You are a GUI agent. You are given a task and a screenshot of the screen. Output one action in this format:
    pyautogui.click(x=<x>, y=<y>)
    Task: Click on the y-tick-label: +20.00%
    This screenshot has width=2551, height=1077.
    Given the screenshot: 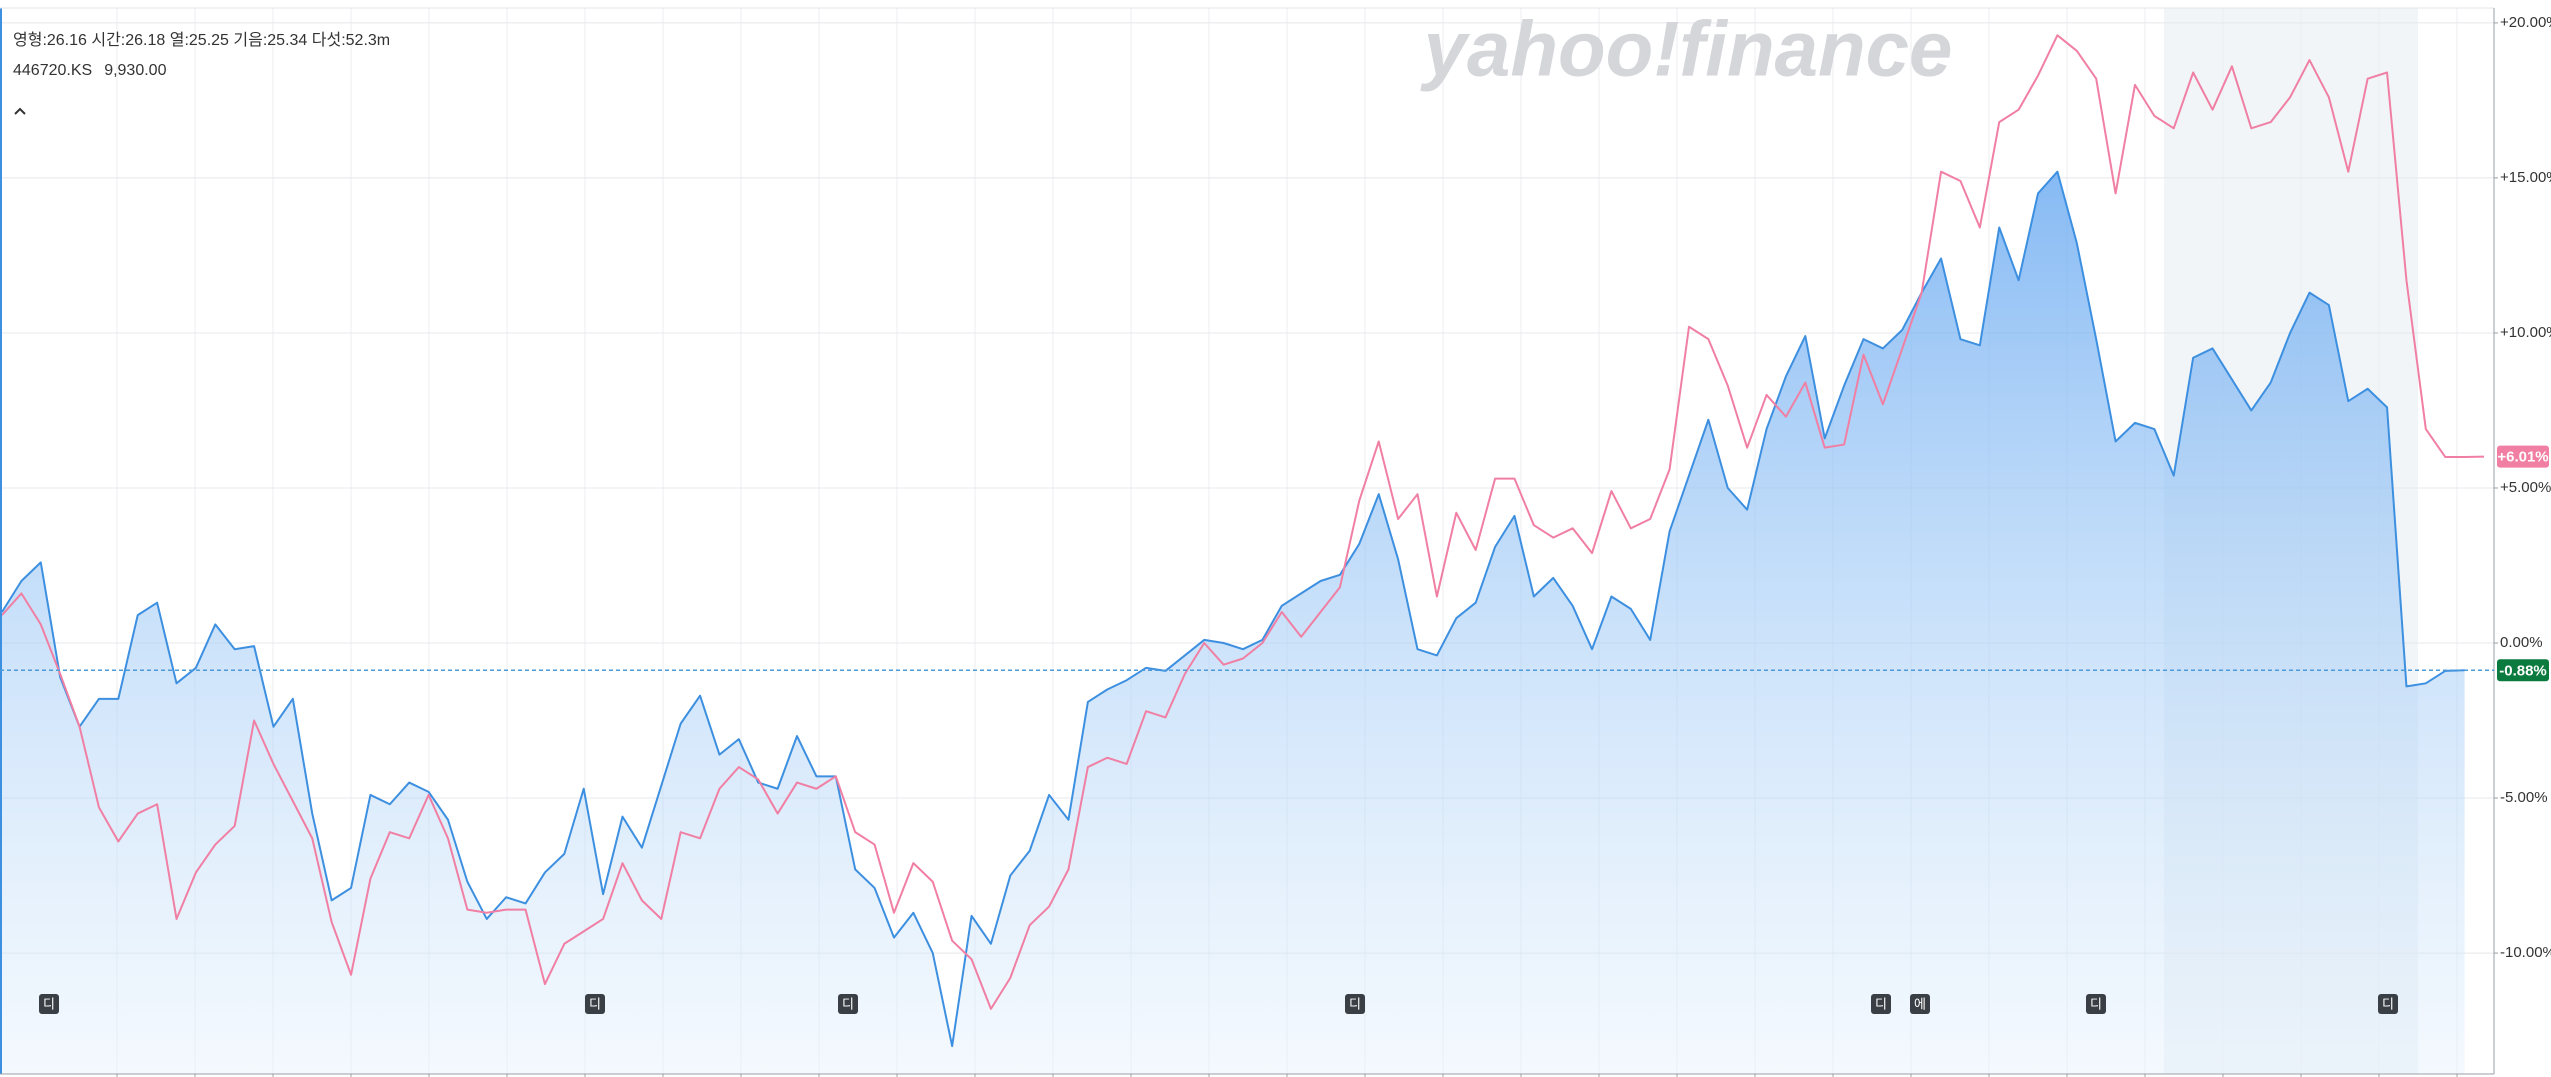 What is the action you would take?
    pyautogui.click(x=2525, y=22)
    